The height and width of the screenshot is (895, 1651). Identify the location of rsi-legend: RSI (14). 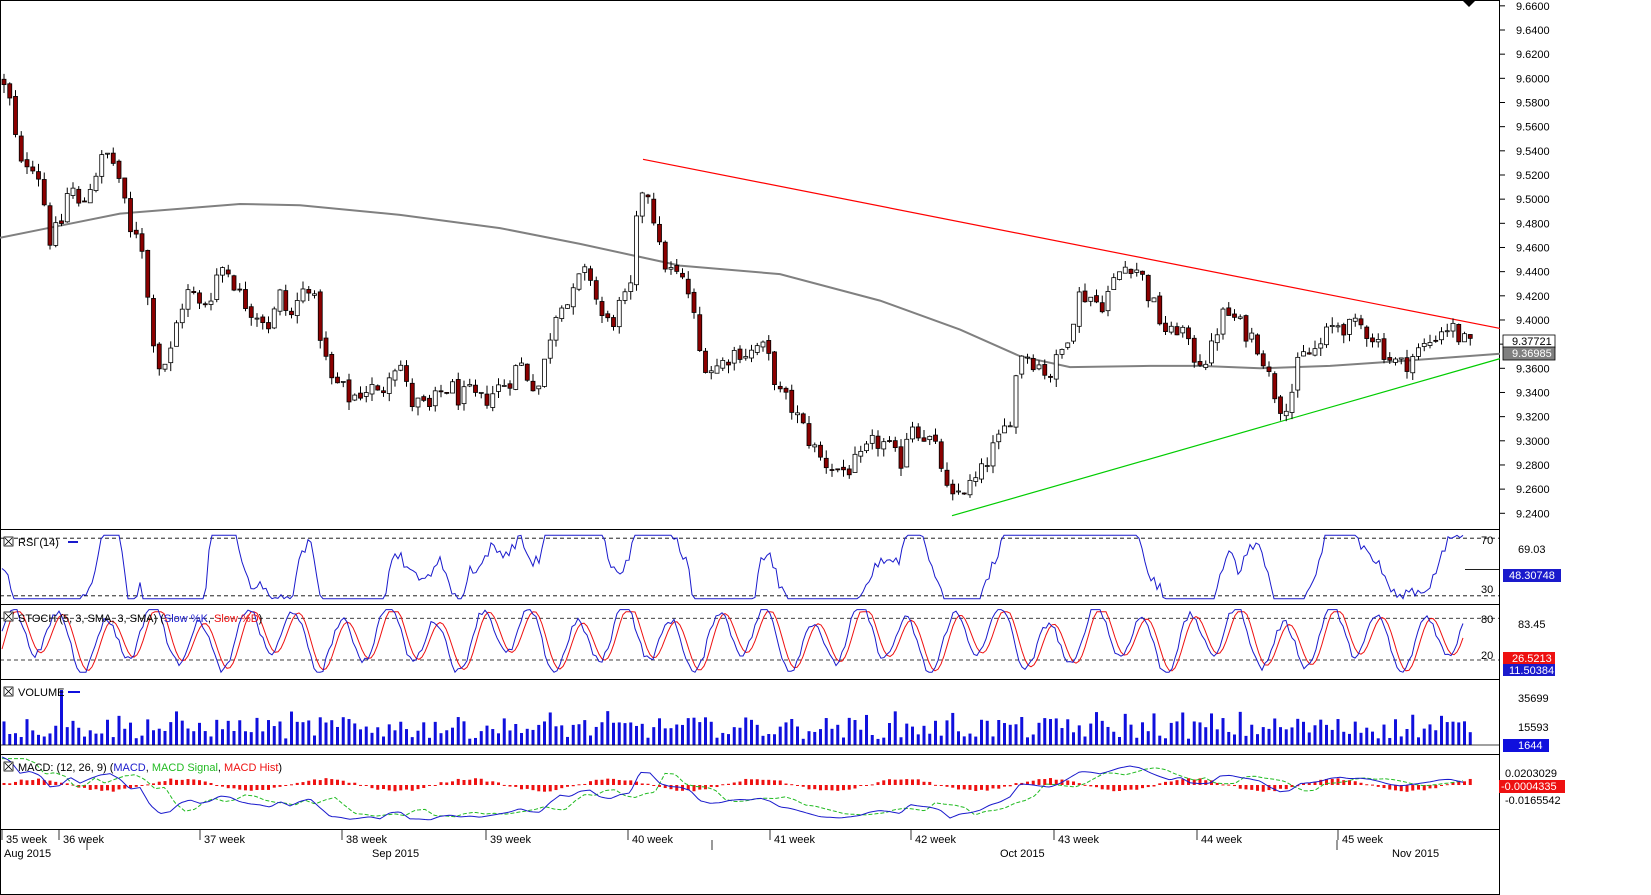
(40, 542).